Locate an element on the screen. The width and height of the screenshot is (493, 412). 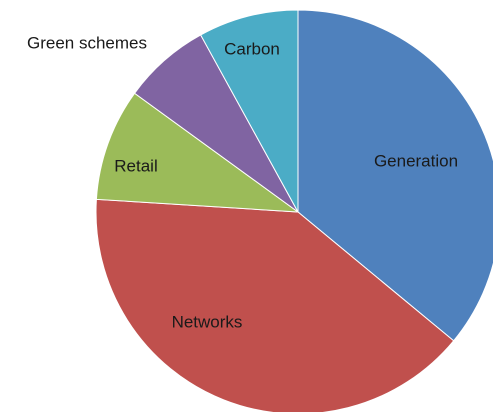
pie-label-retail: Retail is located at coordinates (135, 165).